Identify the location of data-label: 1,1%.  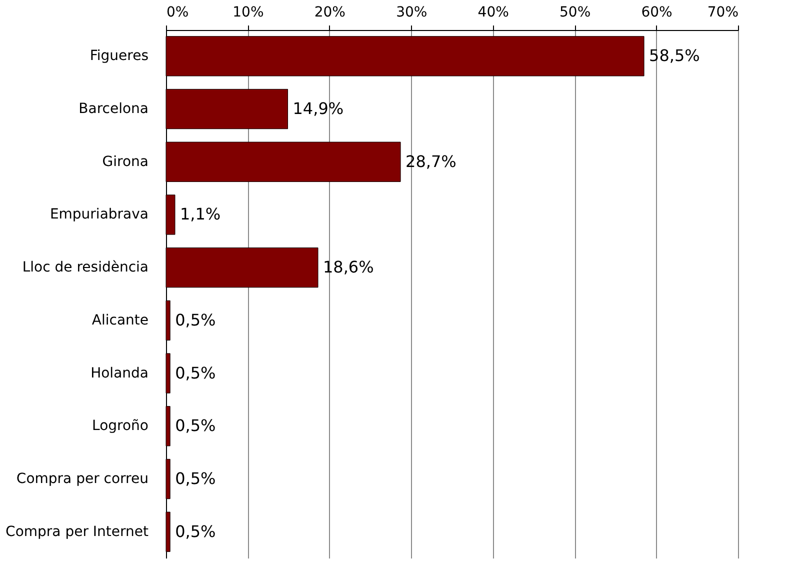
(200, 214).